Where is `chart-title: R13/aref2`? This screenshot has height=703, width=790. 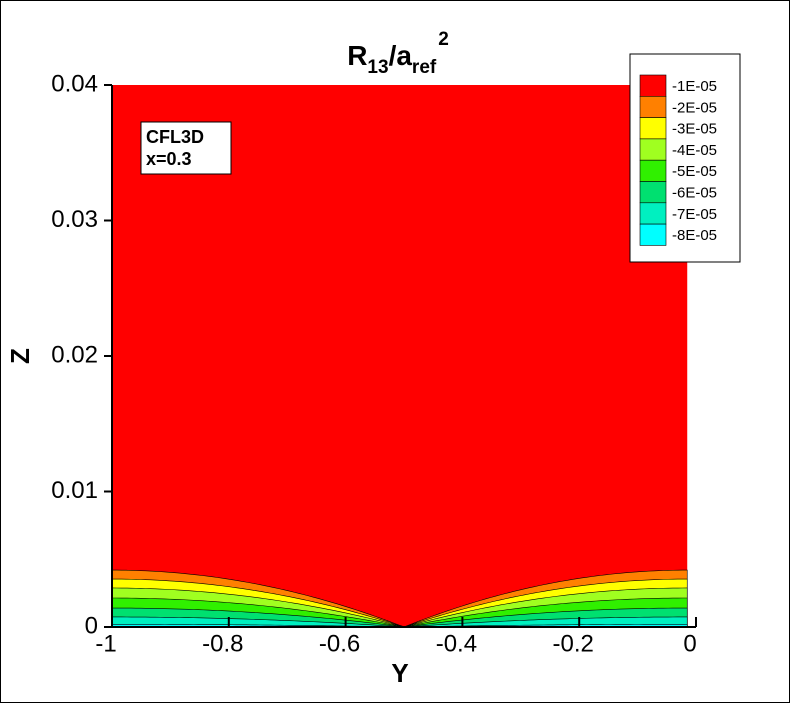 chart-title: R13/aref2 is located at coordinates (398, 53).